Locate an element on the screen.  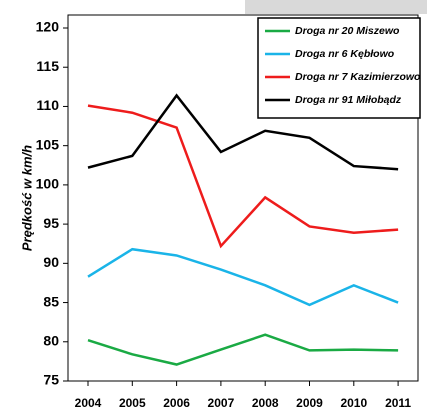
legend-label: Droga nr 20 Miszewo is located at coordinates (347, 31).